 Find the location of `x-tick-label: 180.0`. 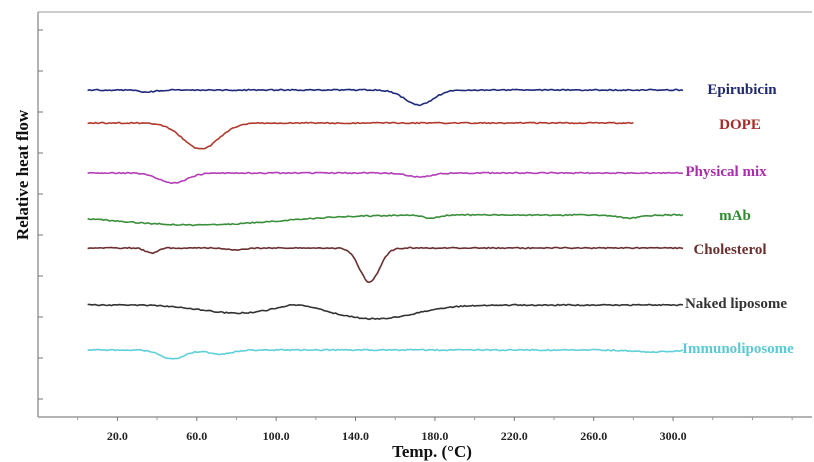

x-tick-label: 180.0 is located at coordinates (434, 436).